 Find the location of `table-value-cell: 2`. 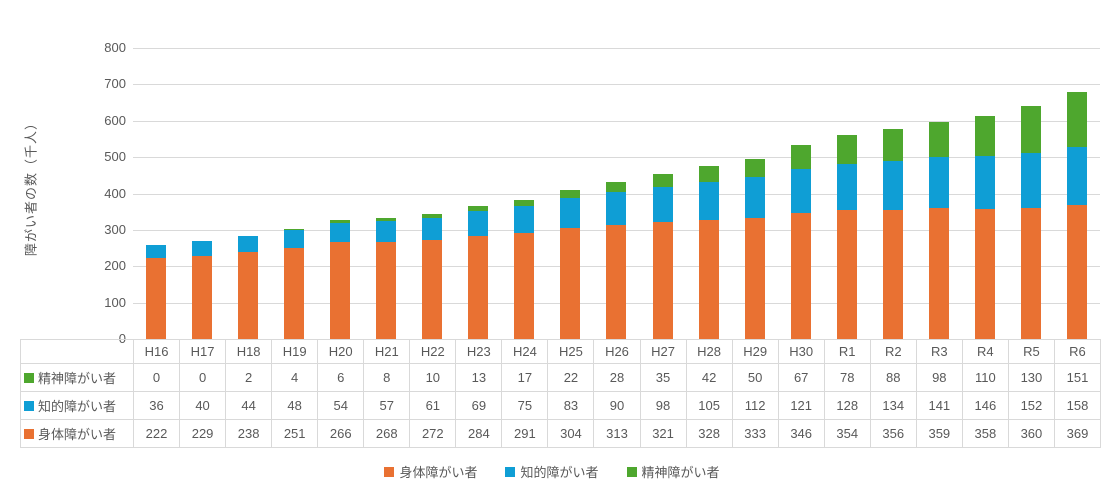

table-value-cell: 2 is located at coordinates (249, 378).